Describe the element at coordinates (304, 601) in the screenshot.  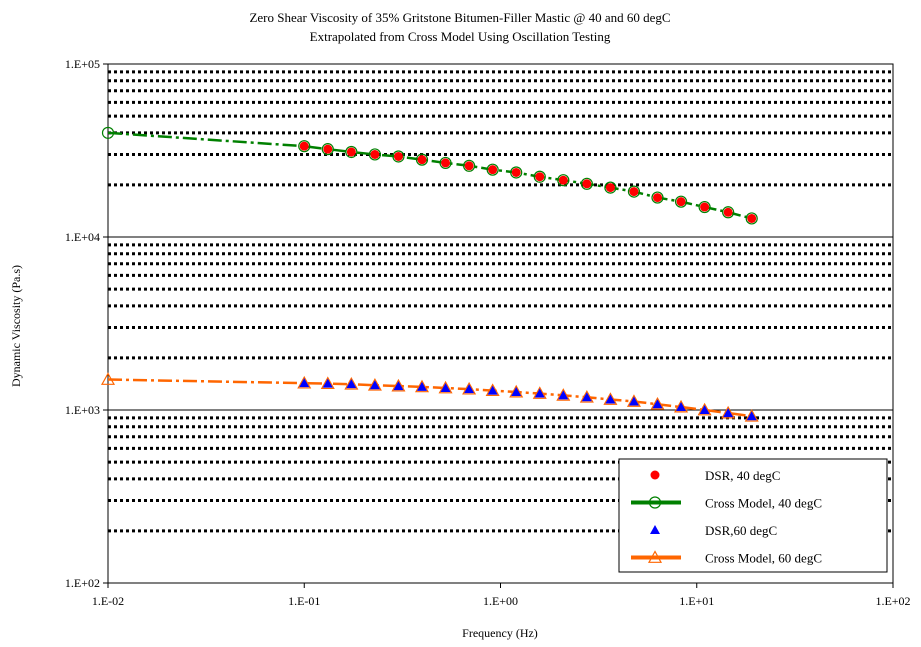
I see `x-tick-label: 1.E-01` at that location.